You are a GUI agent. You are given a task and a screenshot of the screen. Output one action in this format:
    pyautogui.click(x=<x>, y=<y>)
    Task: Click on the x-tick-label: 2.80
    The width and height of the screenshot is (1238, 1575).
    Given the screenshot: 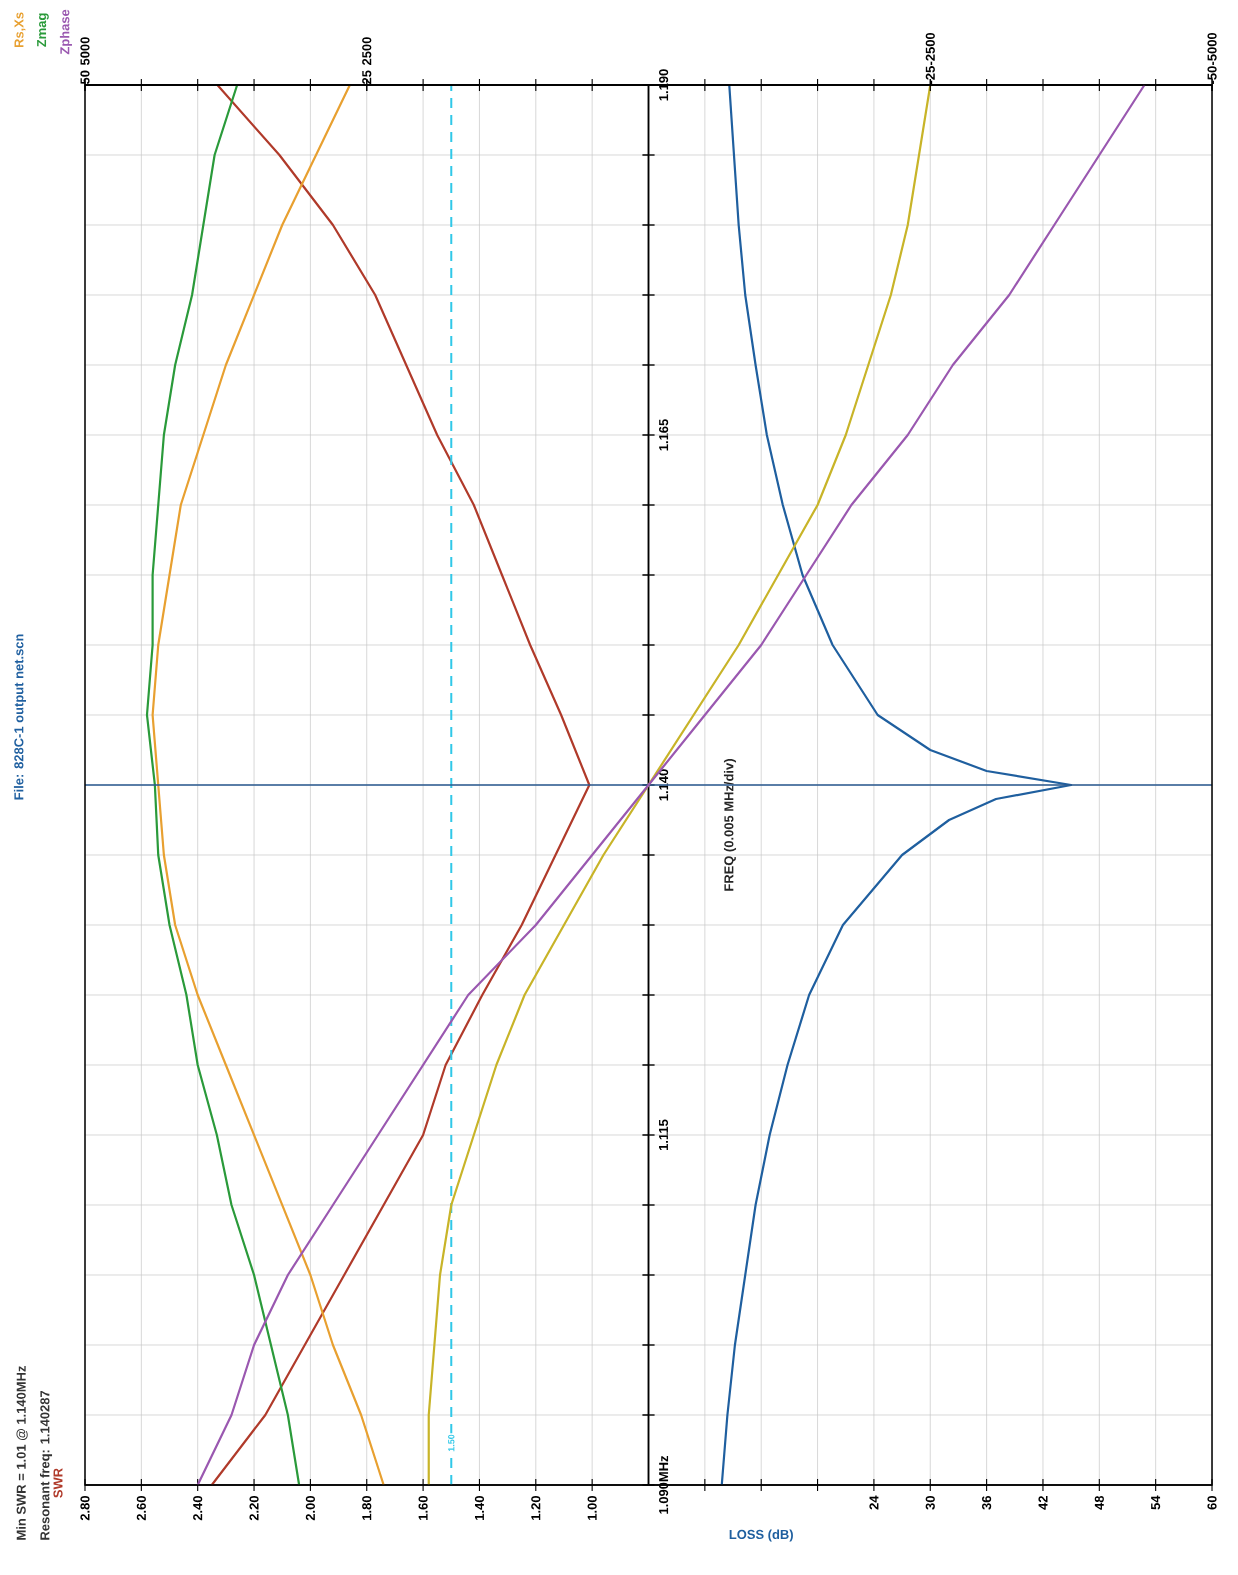 What is the action you would take?
    pyautogui.click(x=85, y=1508)
    